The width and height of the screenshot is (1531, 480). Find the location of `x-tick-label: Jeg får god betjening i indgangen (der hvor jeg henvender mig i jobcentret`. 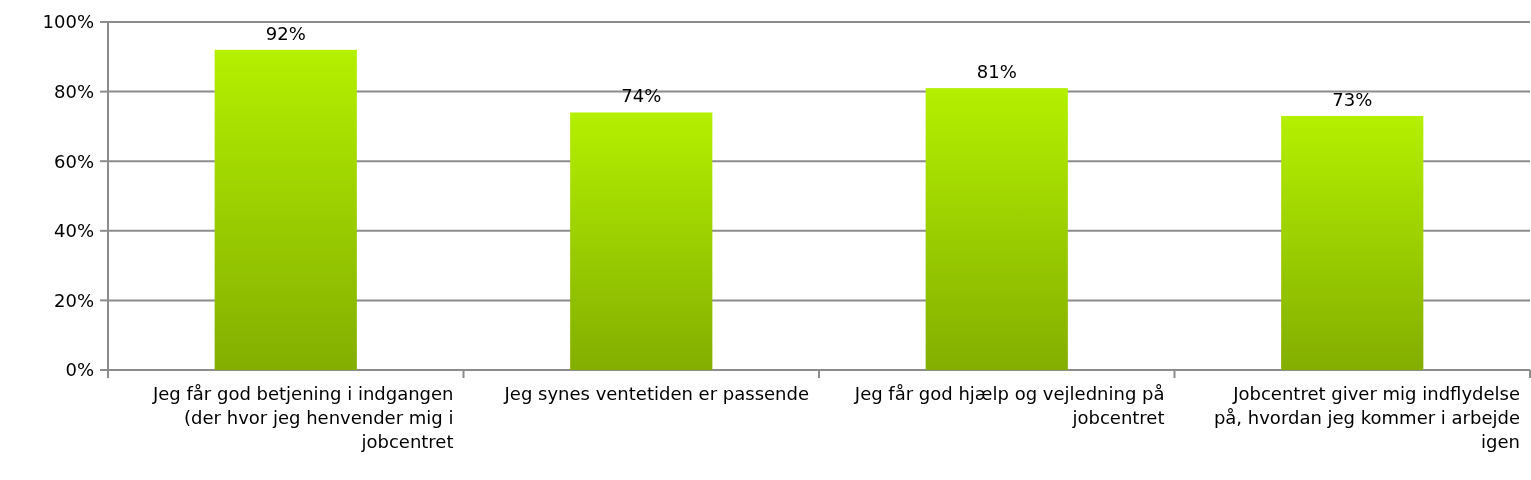

x-tick-label: Jeg får god betjening i indgangen (der hvor jeg henvender mig i jobcentret is located at coordinates (302, 417).